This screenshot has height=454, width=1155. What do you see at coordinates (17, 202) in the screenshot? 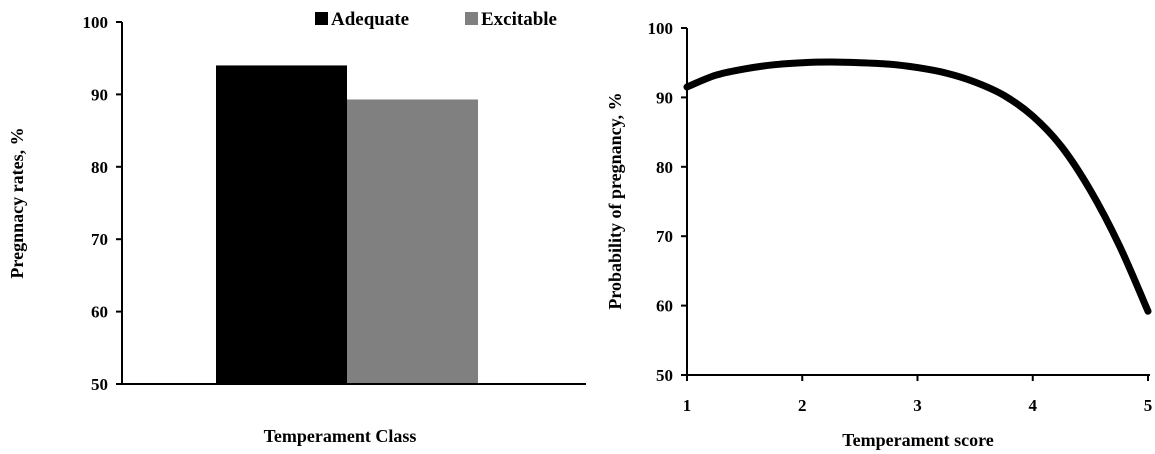
I see `bar-y-axis-title: Pregnnacy rates, %` at bounding box center [17, 202].